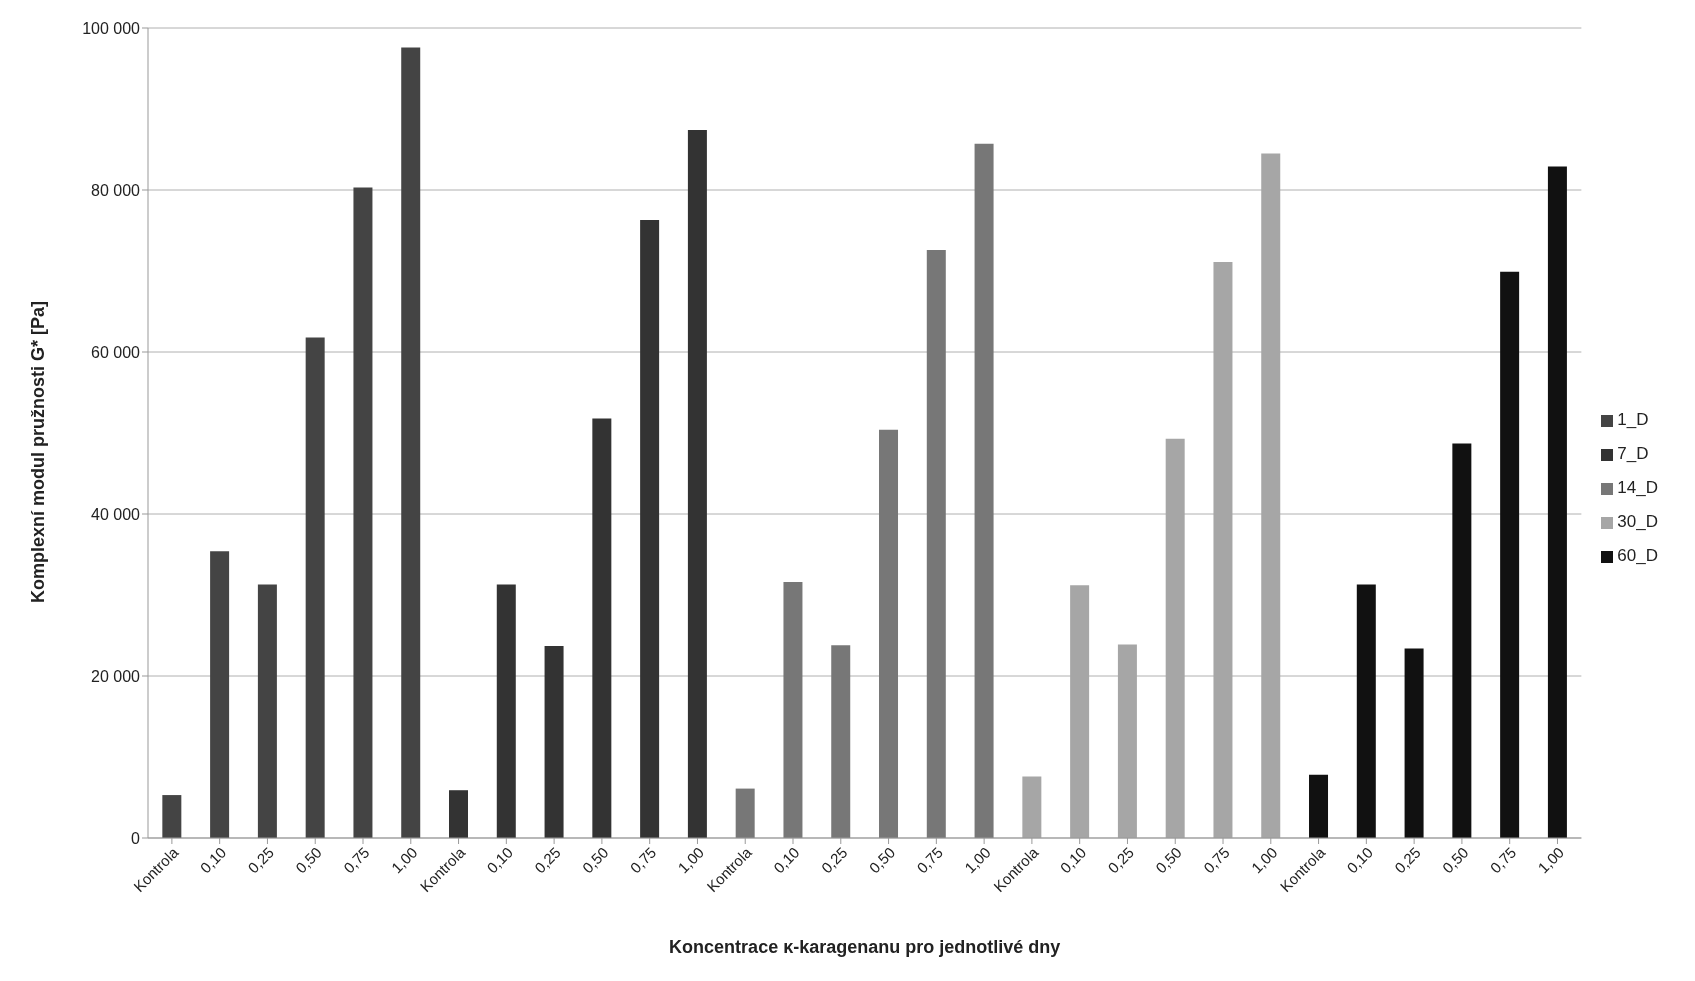  What do you see at coordinates (1637, 555) in the screenshot?
I see `legend-label: 60_D` at bounding box center [1637, 555].